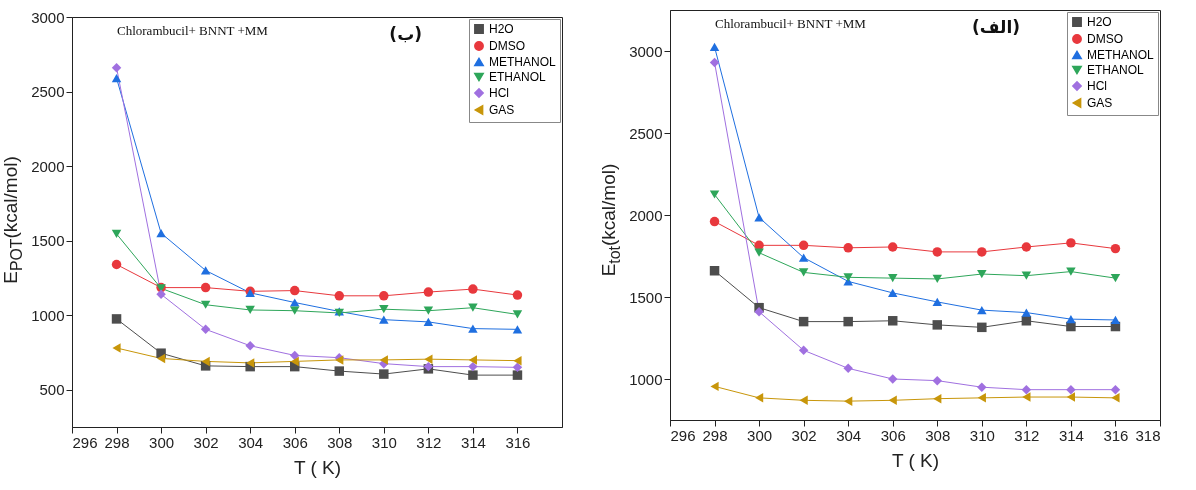  Describe the element at coordinates (405, 34) in the screenshot. I see `annotation: (ب)` at that location.